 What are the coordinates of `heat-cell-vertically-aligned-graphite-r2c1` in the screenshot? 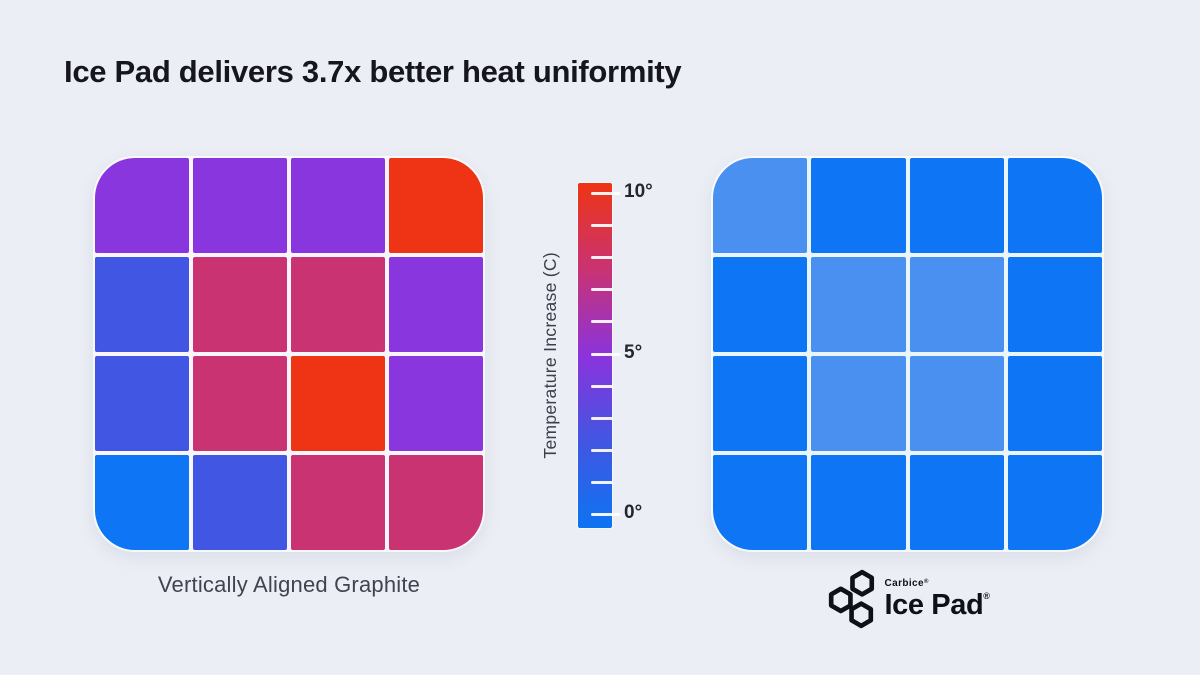 It's located at (142, 304).